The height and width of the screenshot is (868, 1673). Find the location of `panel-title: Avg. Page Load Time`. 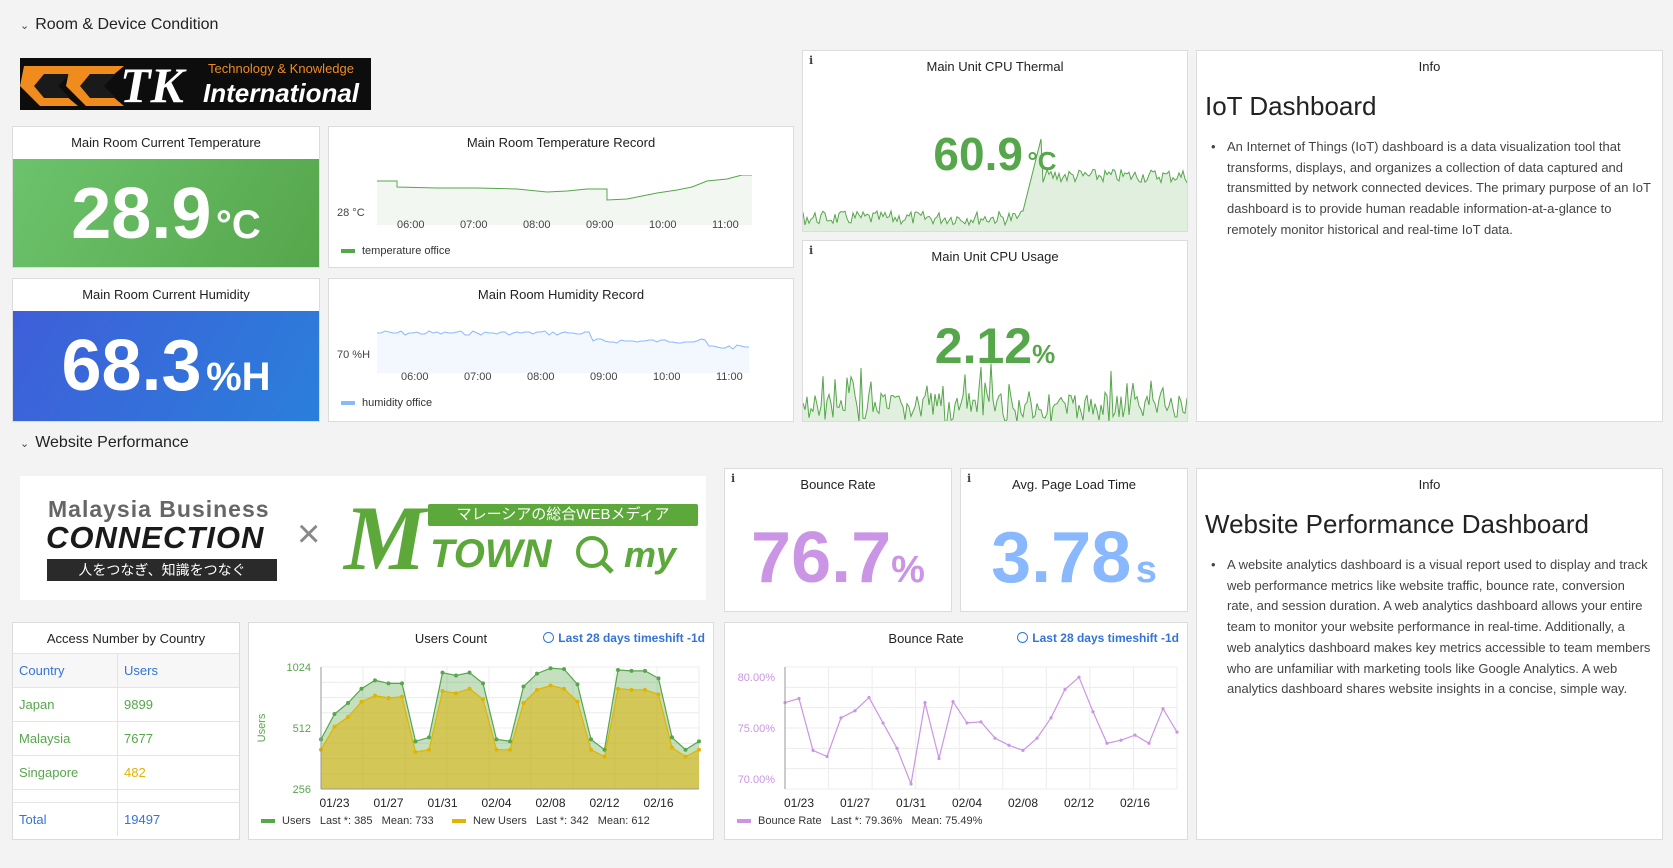

panel-title: Avg. Page Load Time is located at coordinates (1074, 484).